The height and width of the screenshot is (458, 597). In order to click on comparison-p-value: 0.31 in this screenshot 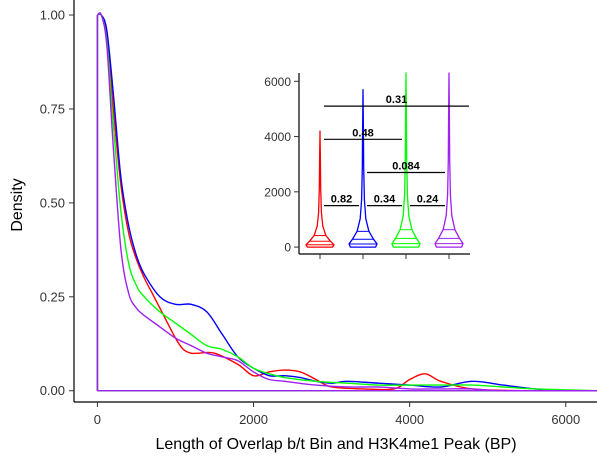, I will do `click(396, 100)`.